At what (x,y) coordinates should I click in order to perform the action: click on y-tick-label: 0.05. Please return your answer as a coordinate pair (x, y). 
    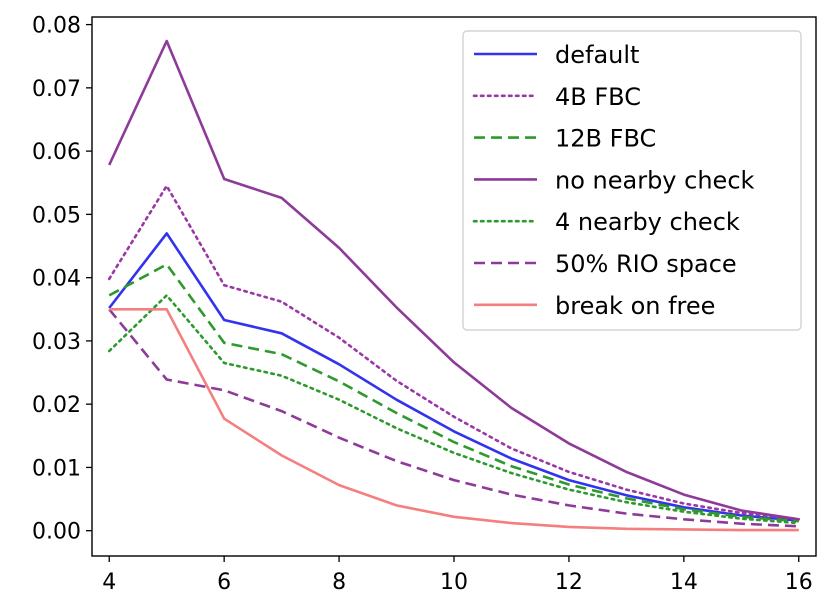
    Looking at the image, I should click on (56, 215).